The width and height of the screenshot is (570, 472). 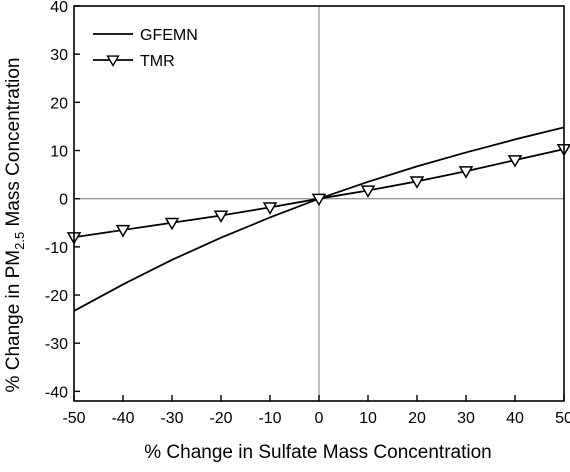 What do you see at coordinates (63, 200) in the screenshot?
I see `y-tick-label: 0` at bounding box center [63, 200].